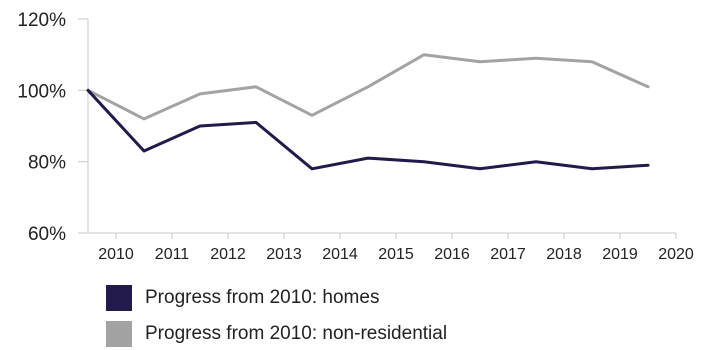 The width and height of the screenshot is (705, 350). Describe the element at coordinates (41, 20) in the screenshot. I see `y-tick-label: 120%` at that location.